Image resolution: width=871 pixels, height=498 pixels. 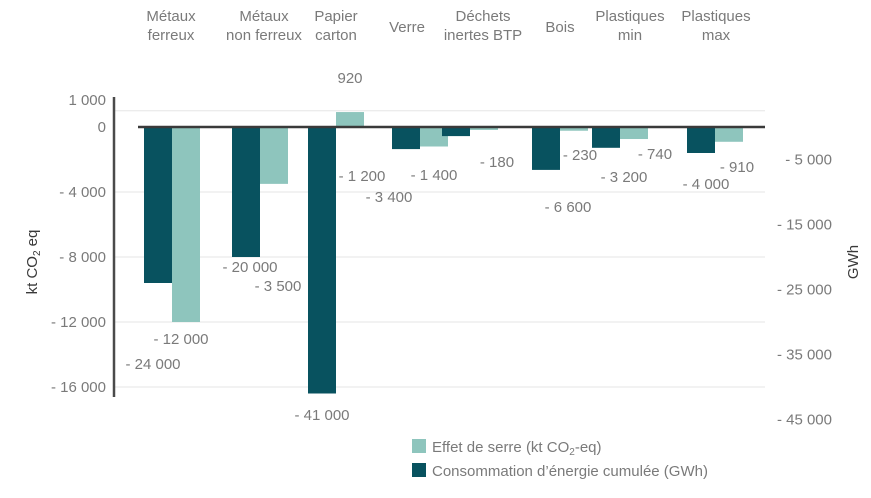 What do you see at coordinates (321, 415) in the screenshot?
I see `data-label-energy: - 41 000` at bounding box center [321, 415].